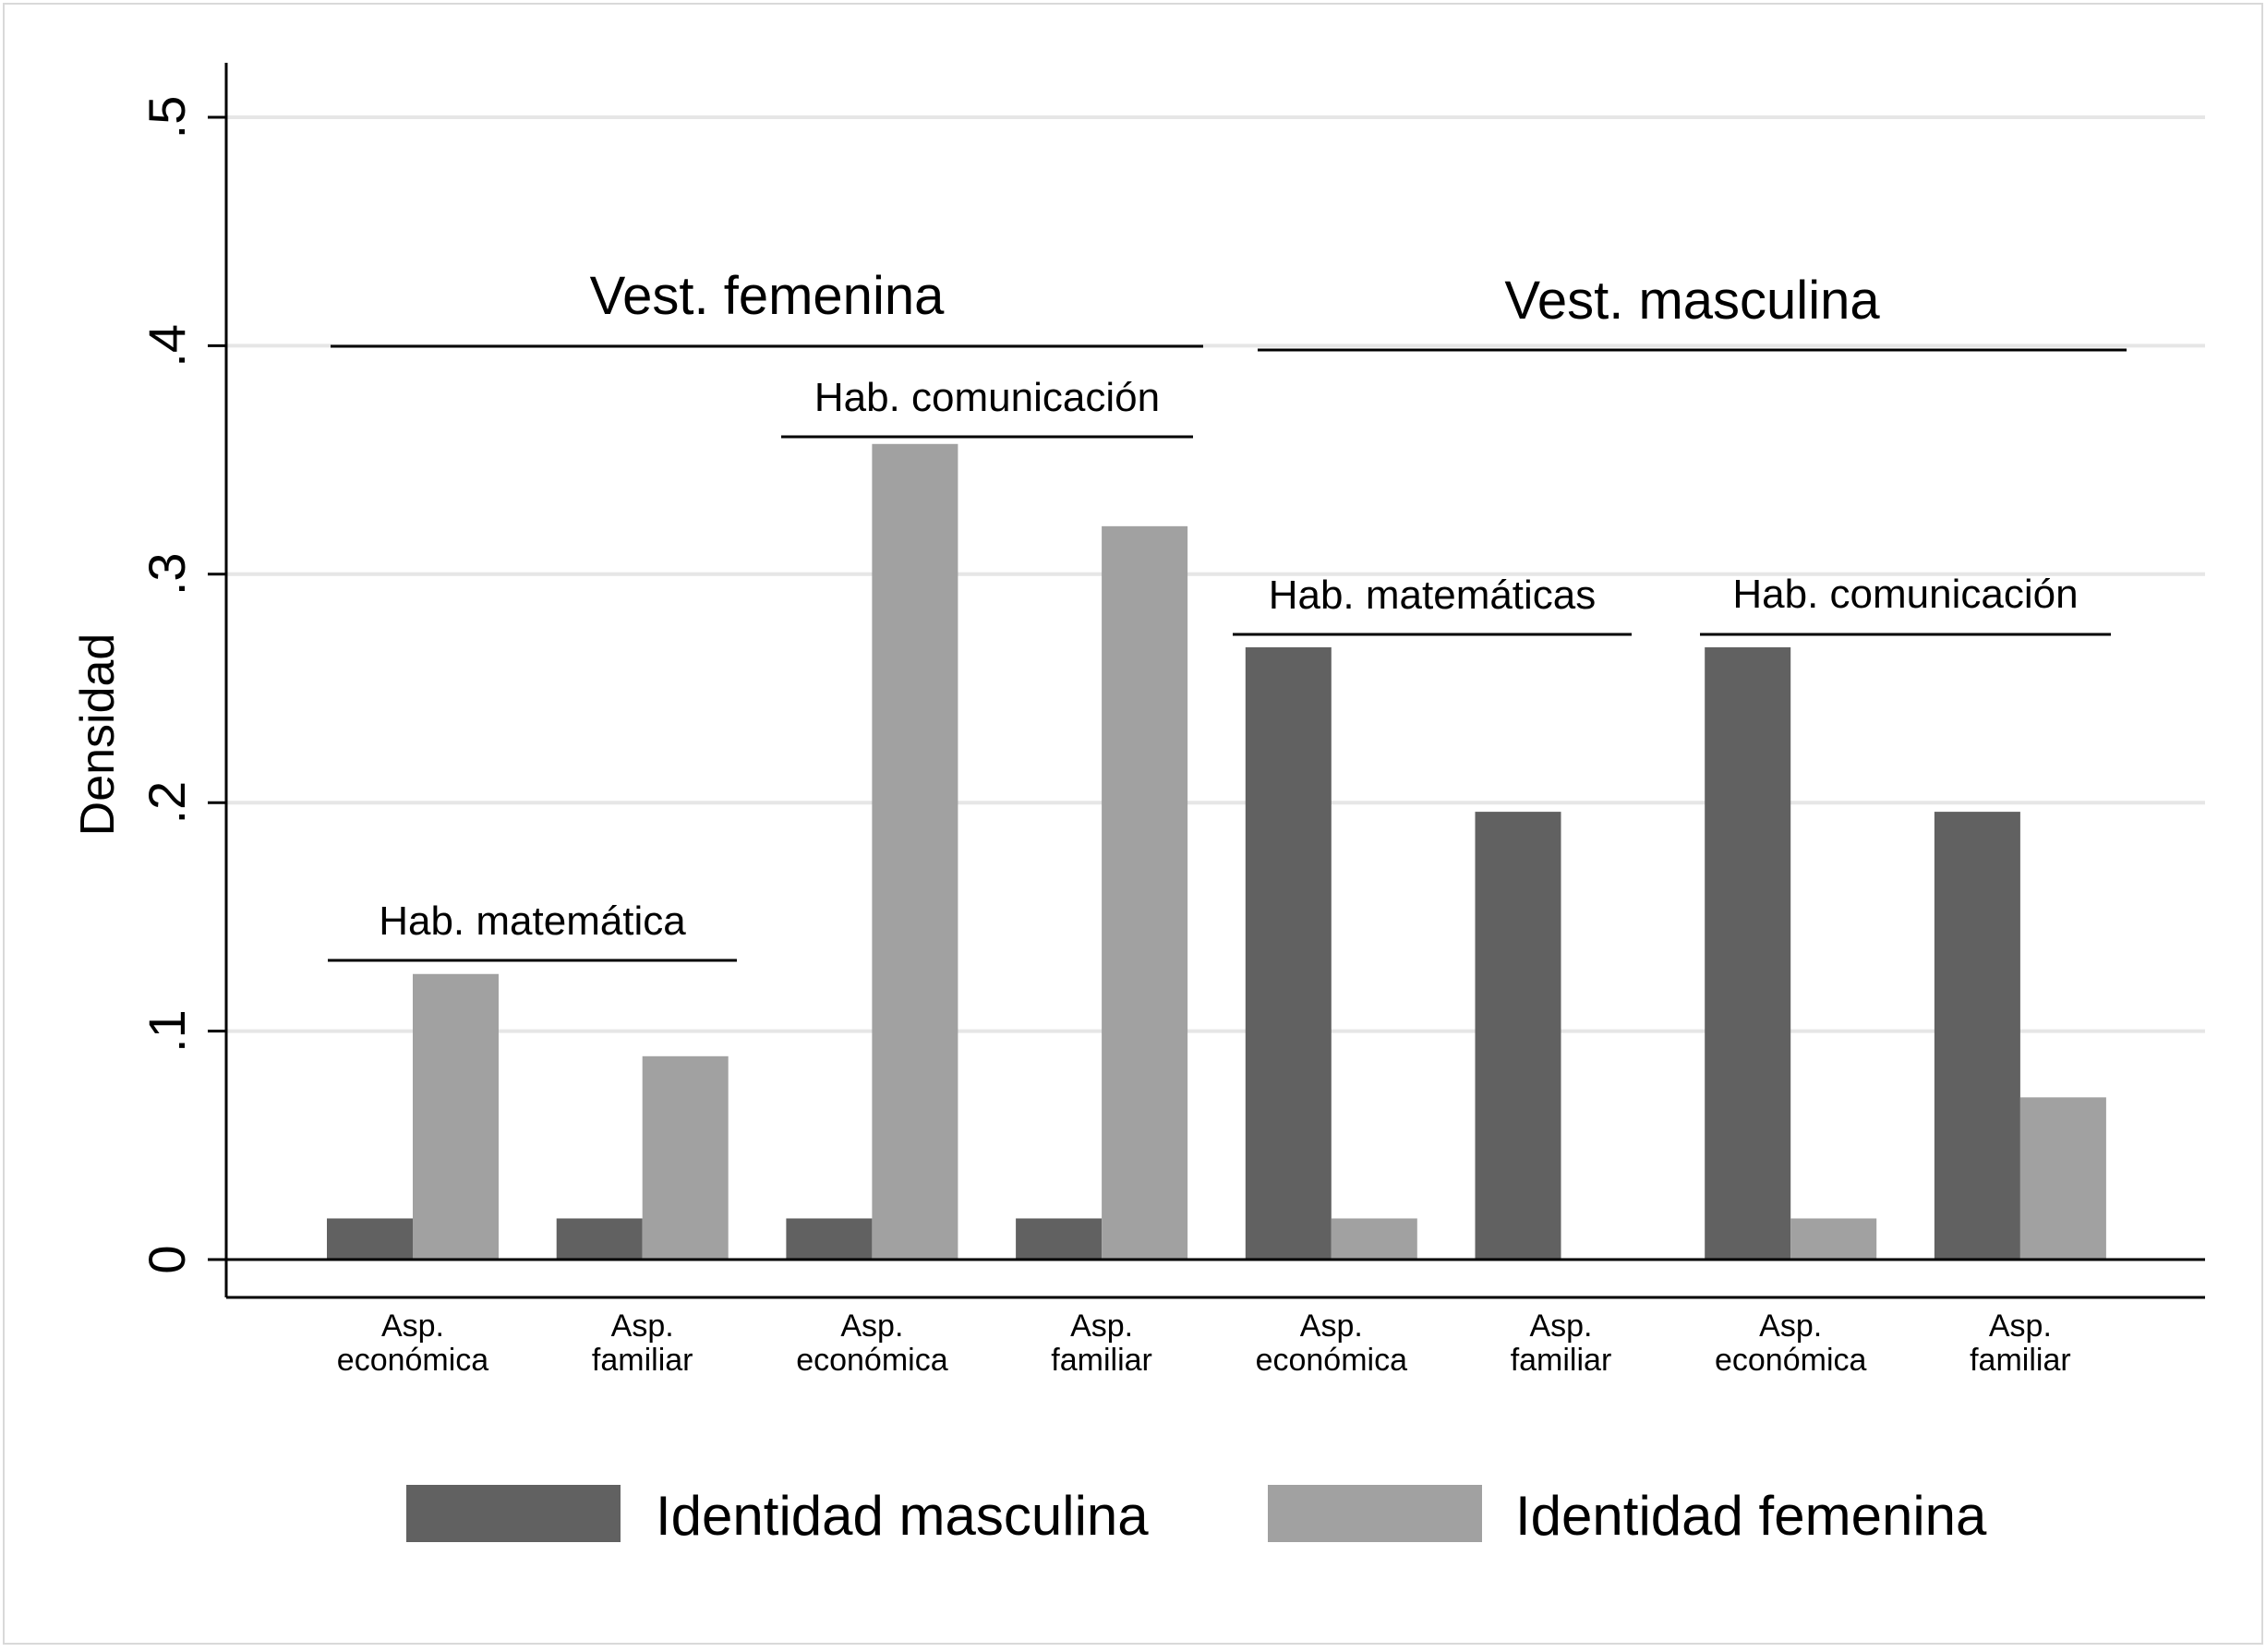 This screenshot has height=1652, width=2266. Describe the element at coordinates (767, 296) in the screenshot. I see `group-label: Vest. femenina` at that location.